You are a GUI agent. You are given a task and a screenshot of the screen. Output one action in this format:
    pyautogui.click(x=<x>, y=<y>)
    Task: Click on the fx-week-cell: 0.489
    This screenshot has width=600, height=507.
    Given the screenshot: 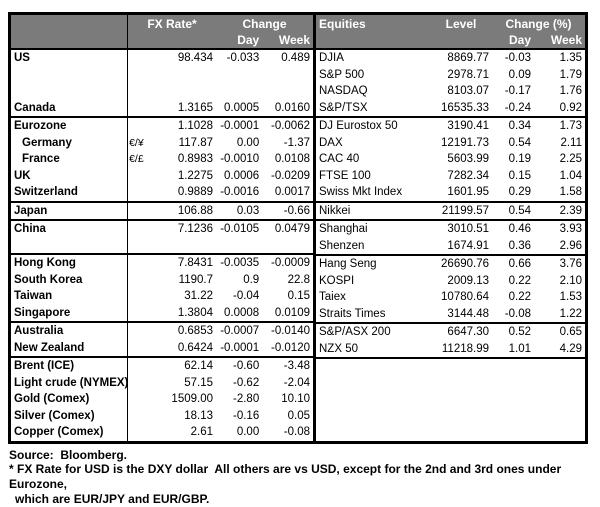 What is the action you would take?
    pyautogui.click(x=295, y=58)
    